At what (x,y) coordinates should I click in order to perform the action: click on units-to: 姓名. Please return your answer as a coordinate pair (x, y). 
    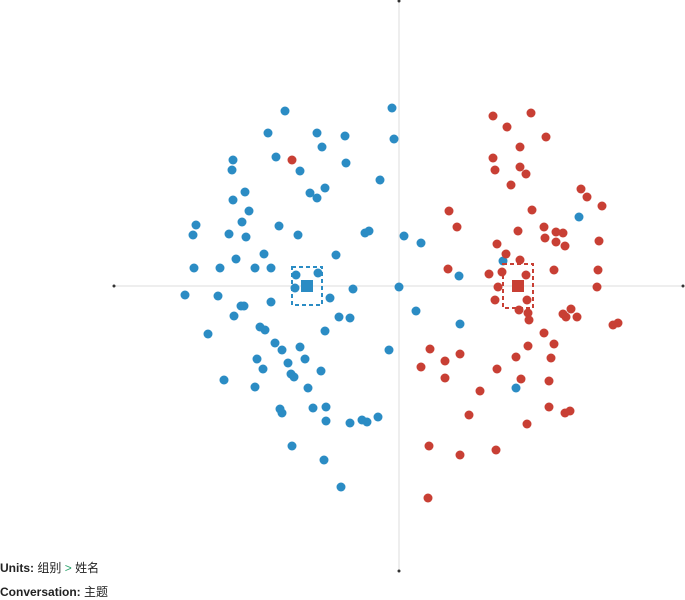
    Looking at the image, I should click on (87, 568).